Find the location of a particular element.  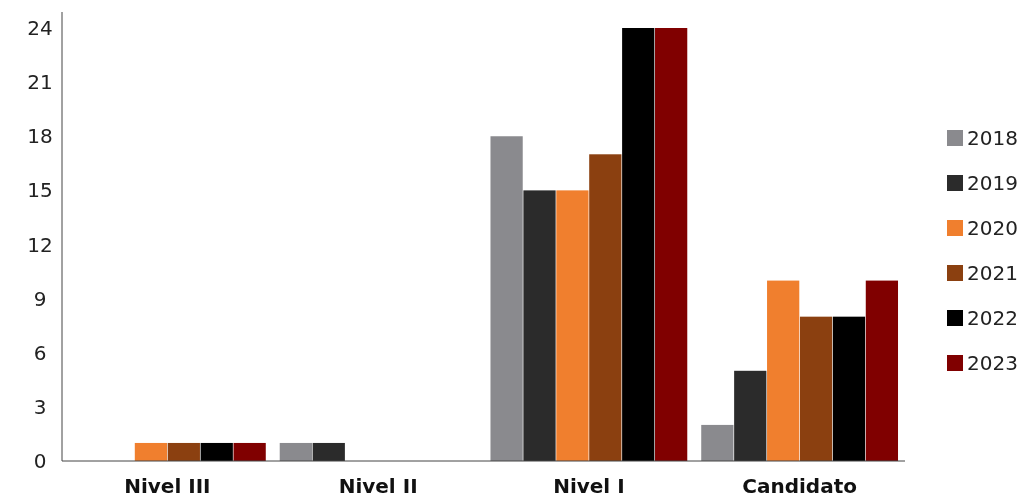

y-tick-label: 0 is located at coordinates (40, 461).